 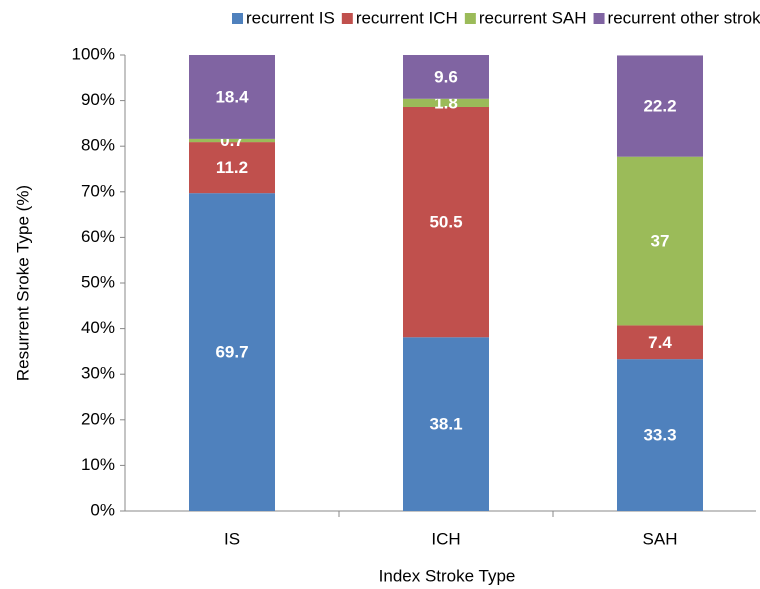 I want to click on data-label: 38.1, so click(x=445, y=424).